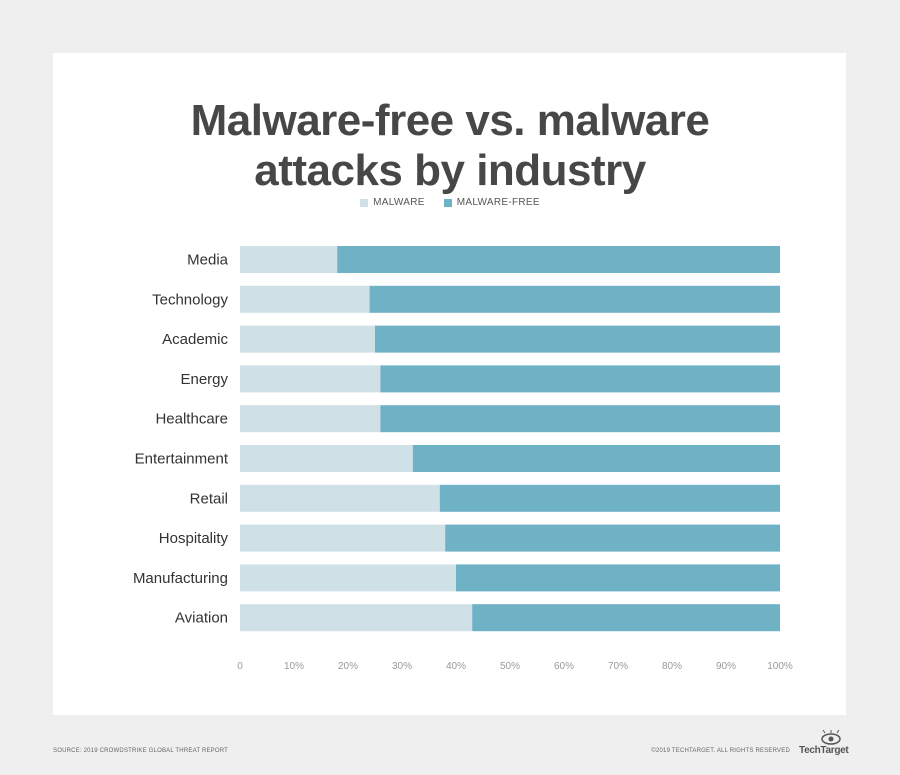 The height and width of the screenshot is (775, 900). Describe the element at coordinates (720, 751) in the screenshot. I see `copyright-note: ©2019 TECHTARGET. ALL RIGHTS RESERVED` at that location.